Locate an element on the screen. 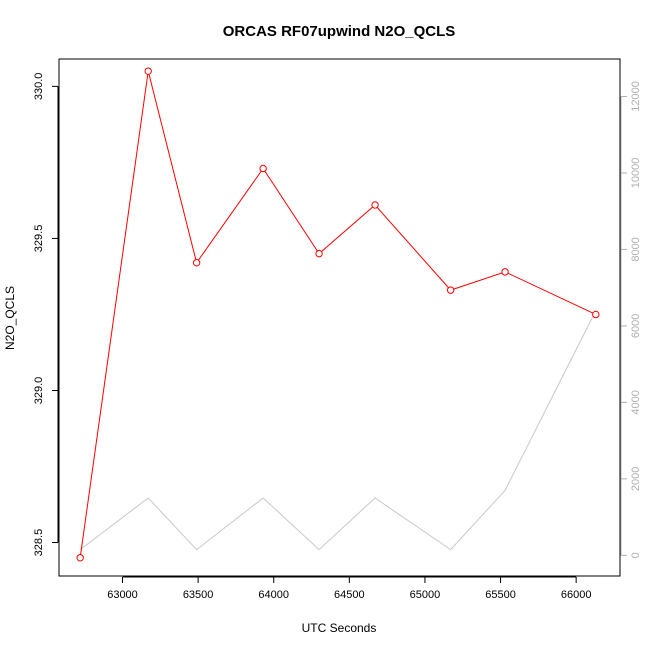 This screenshot has width=650, height=650. x-tick-label: 63500 is located at coordinates (198, 595).